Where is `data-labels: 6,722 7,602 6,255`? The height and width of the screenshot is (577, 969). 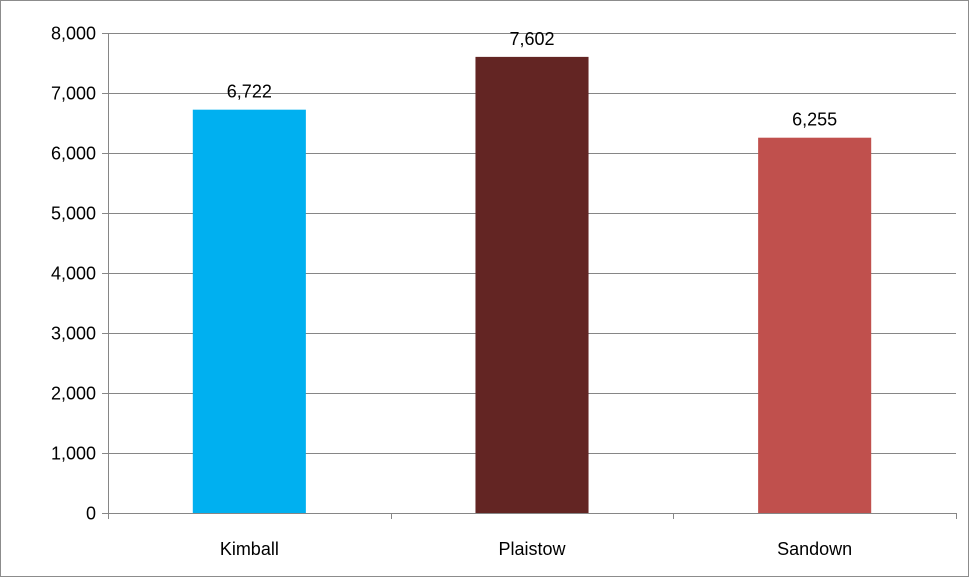 data-labels: 6,722 7,602 6,255 is located at coordinates (532, 79).